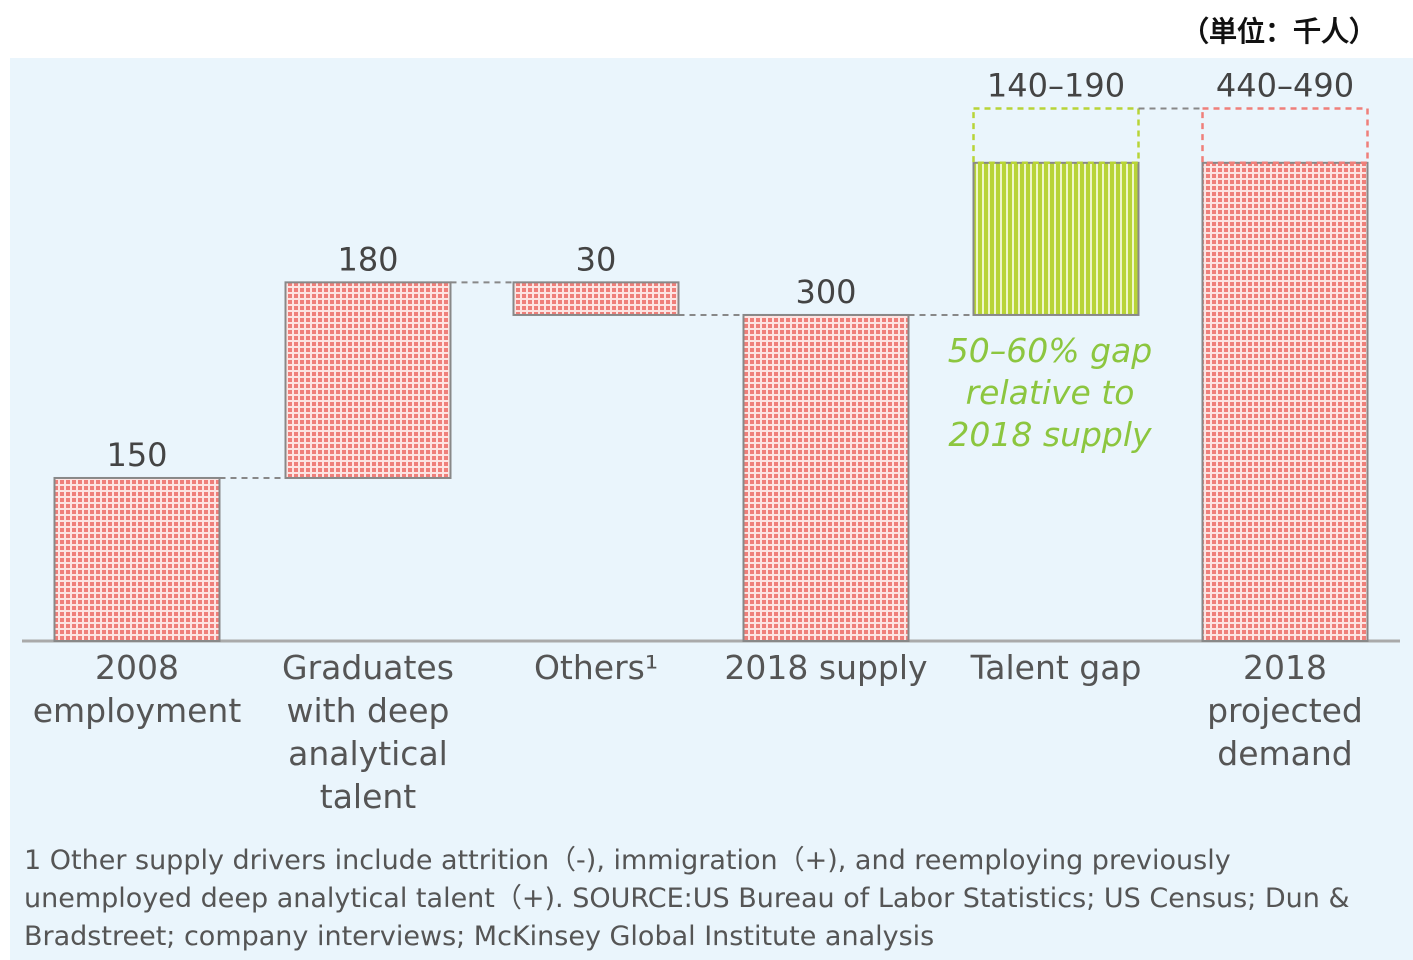  Describe the element at coordinates (1285, 710) in the screenshot. I see `category-label: 2018 projected demand` at that location.